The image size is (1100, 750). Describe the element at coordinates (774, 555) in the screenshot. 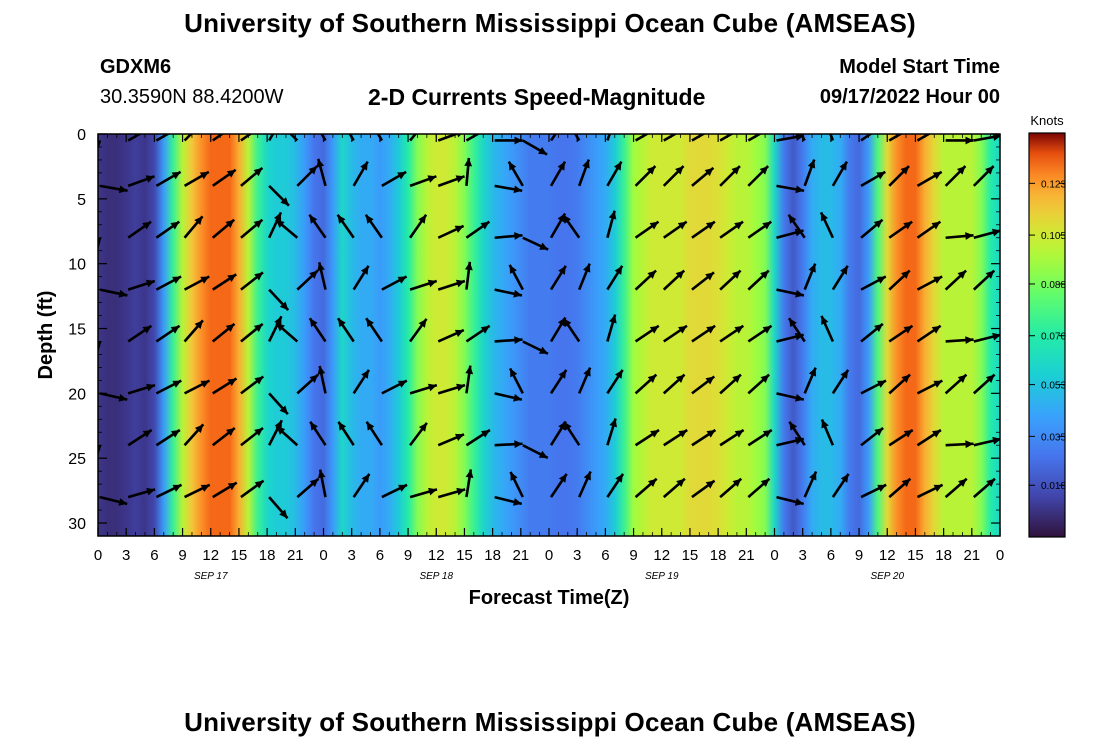

I see `x-tick-label: 0` at that location.